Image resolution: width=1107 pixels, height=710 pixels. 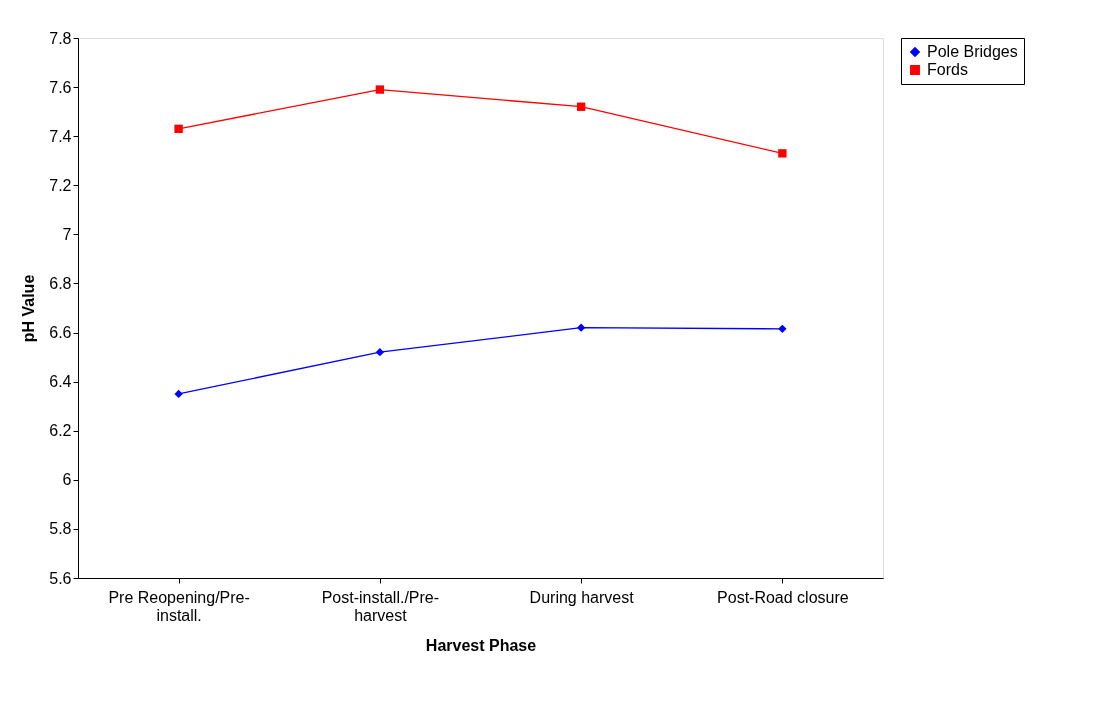 What do you see at coordinates (60, 38) in the screenshot?
I see `y-tick-label: 7.8` at bounding box center [60, 38].